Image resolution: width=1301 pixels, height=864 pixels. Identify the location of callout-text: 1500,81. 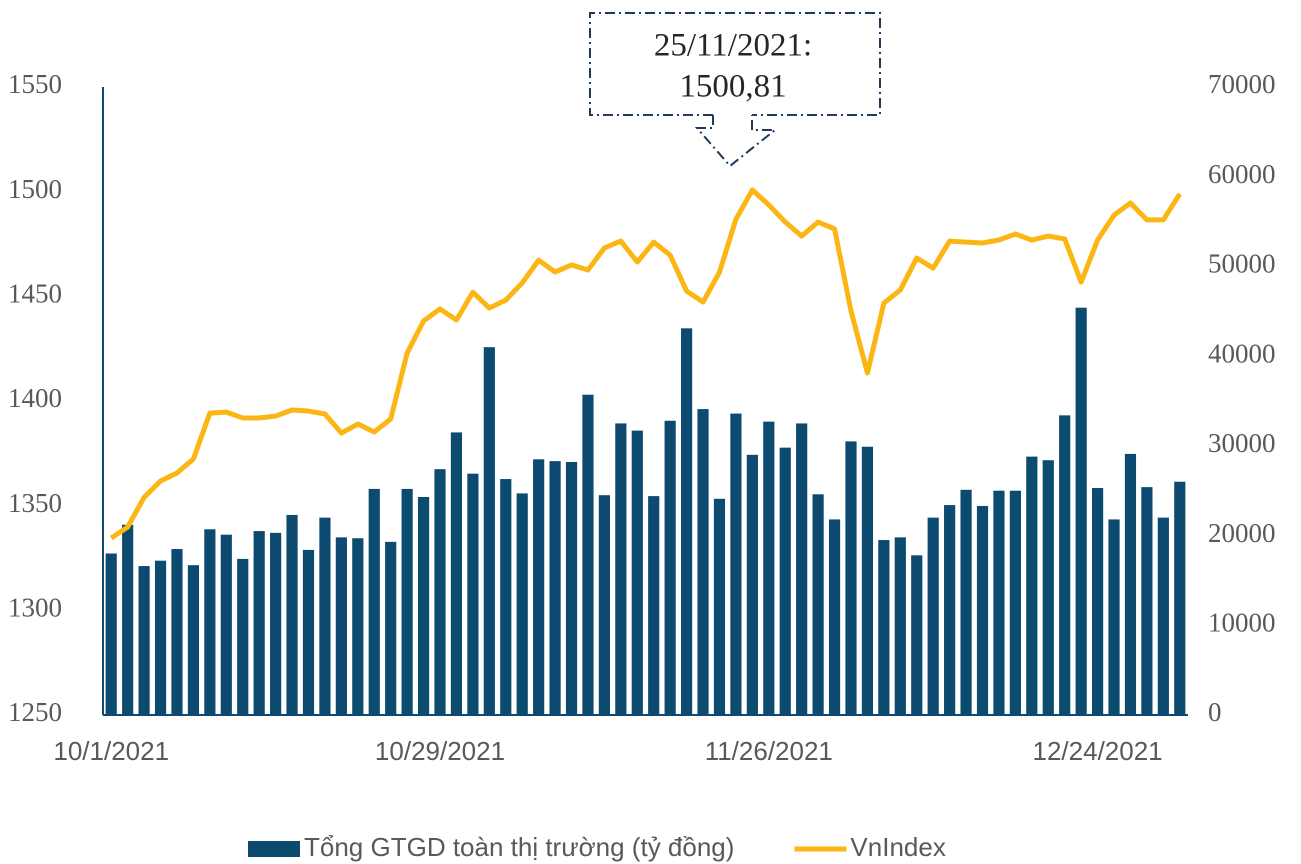
(732, 87).